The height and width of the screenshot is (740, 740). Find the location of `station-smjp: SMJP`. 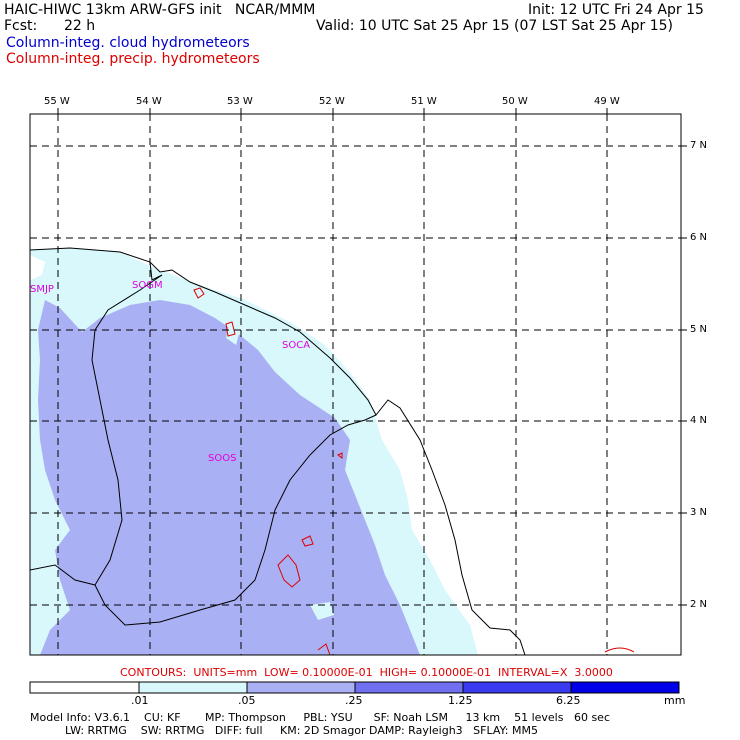

station-smjp: SMJP is located at coordinates (42, 289).